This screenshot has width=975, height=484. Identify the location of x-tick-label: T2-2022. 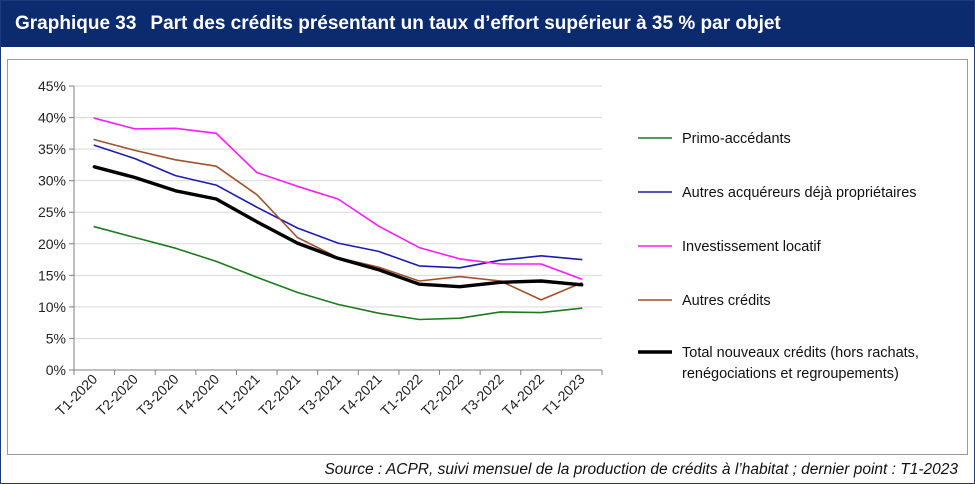
(442, 395).